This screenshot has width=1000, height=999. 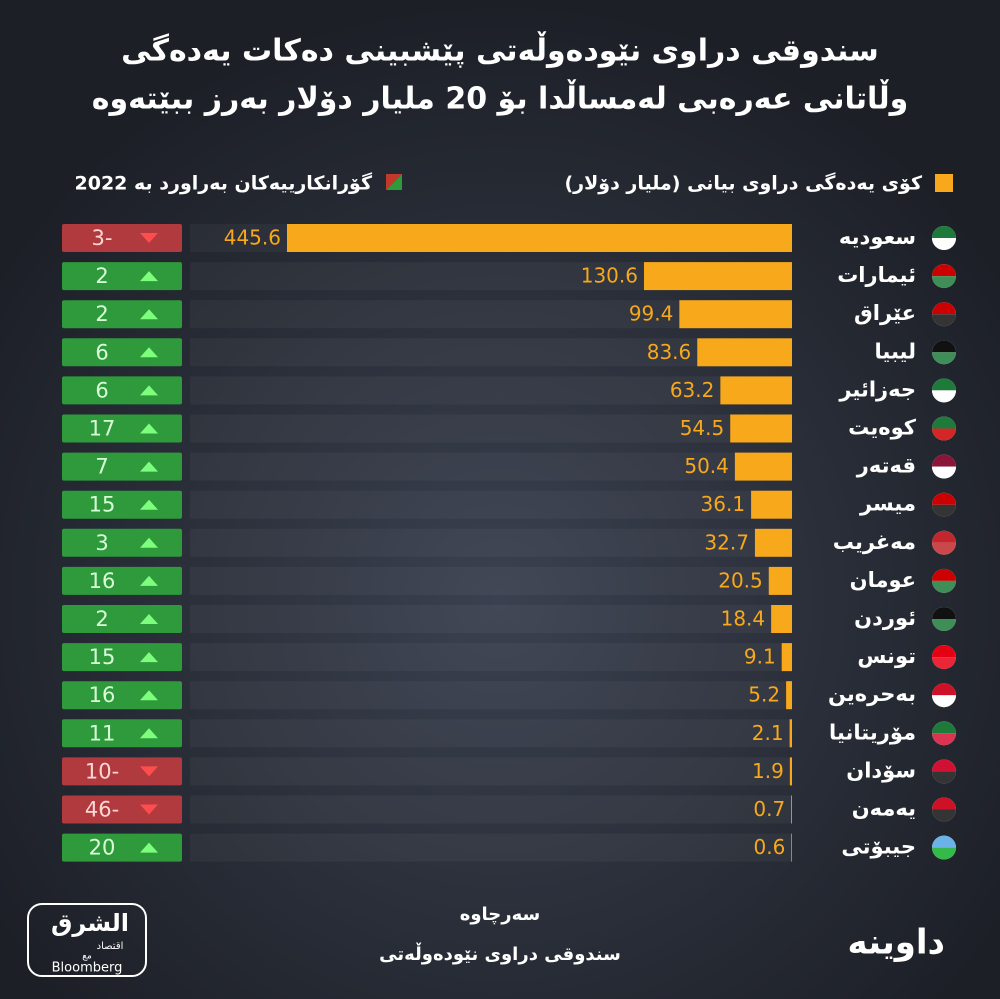 What do you see at coordinates (743, 619) in the screenshot?
I see `value-label: 18.4` at bounding box center [743, 619].